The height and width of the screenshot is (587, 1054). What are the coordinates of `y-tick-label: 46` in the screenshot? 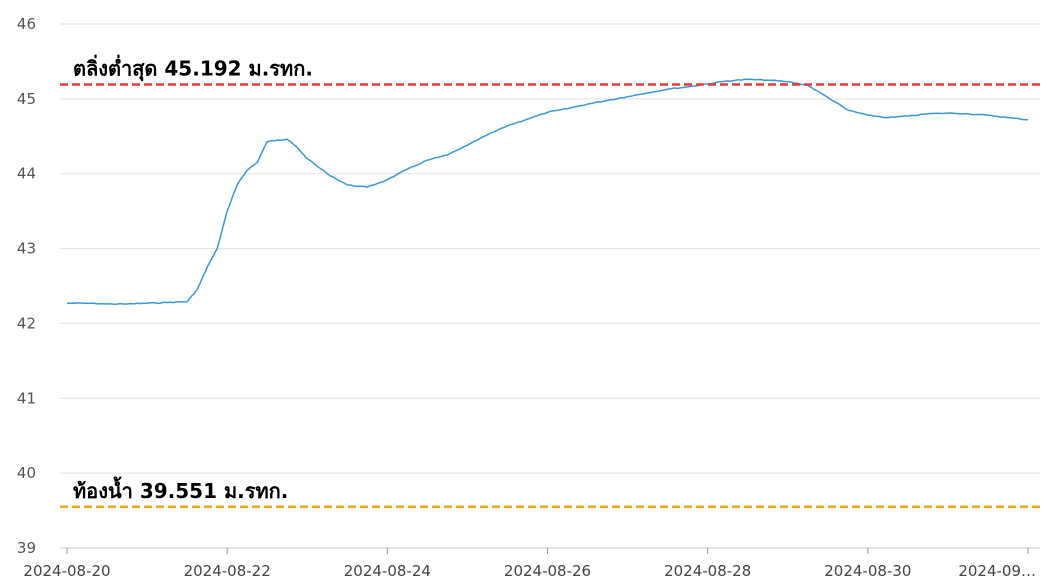 It's located at (26, 24).